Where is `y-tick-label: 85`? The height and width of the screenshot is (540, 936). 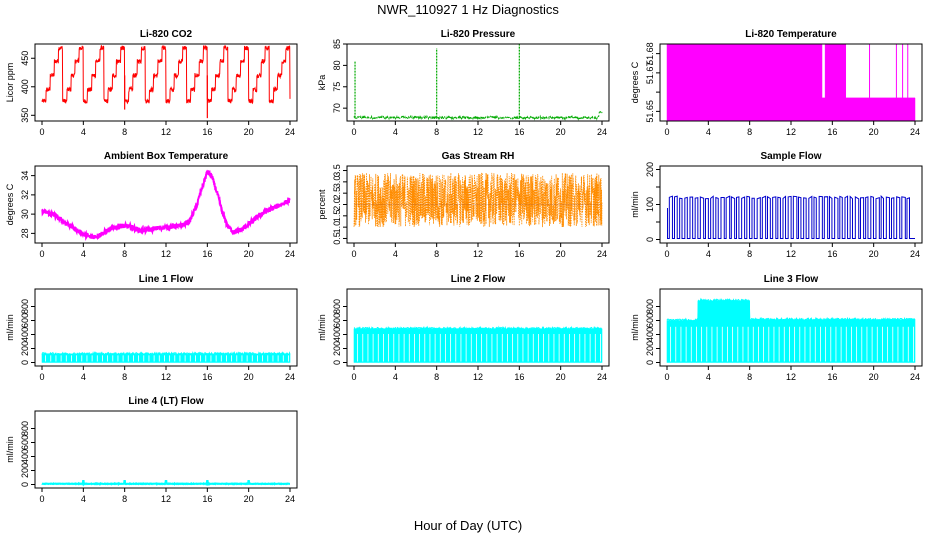
y-tick-label: 85 is located at coordinates (337, 44).